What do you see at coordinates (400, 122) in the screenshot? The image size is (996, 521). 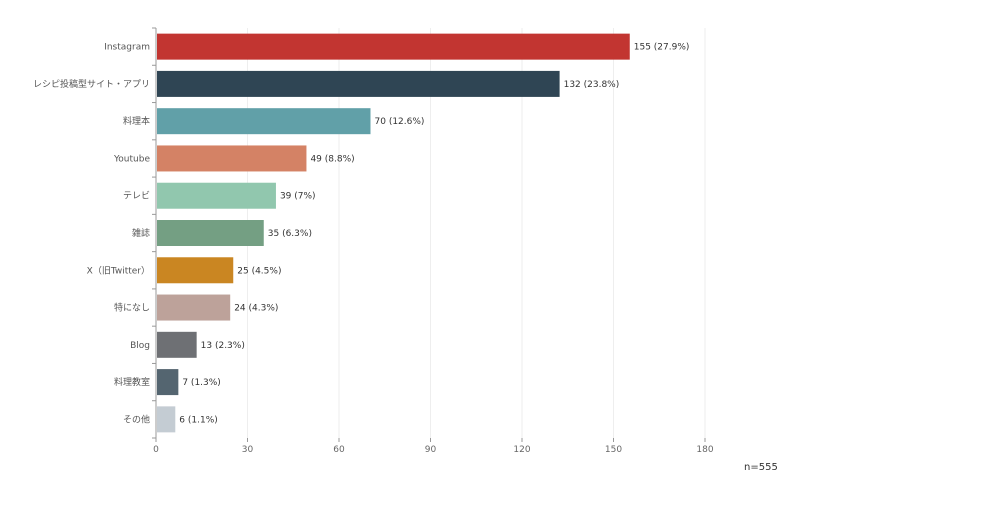 I see `data-label: 70 (12.6%)` at bounding box center [400, 122].